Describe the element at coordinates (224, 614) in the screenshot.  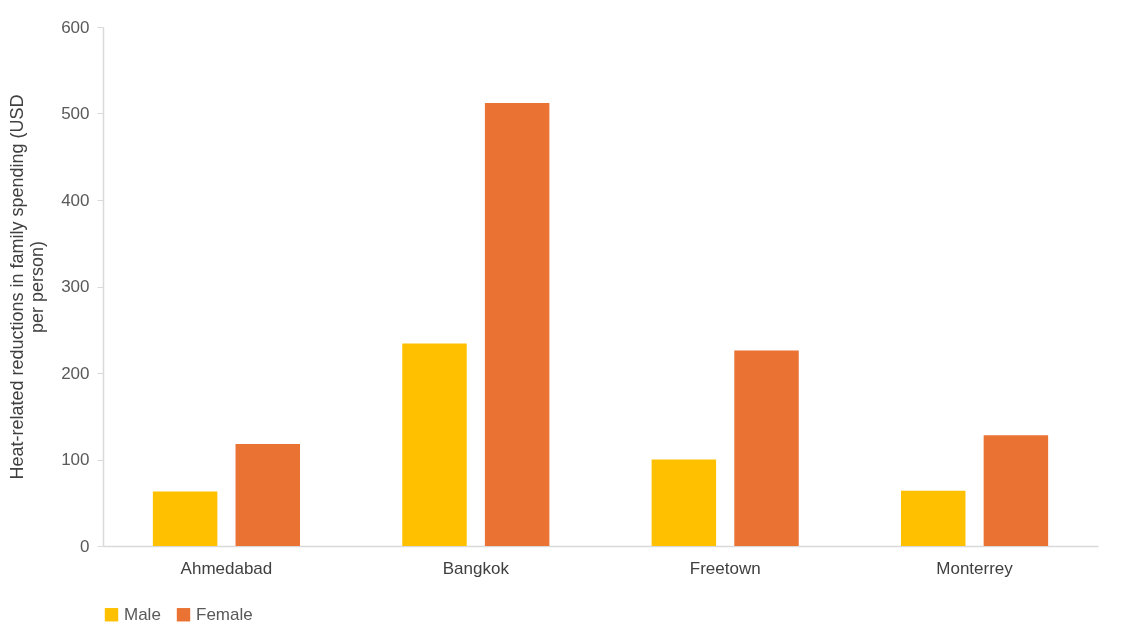
I see `legend-label: Female` at that location.